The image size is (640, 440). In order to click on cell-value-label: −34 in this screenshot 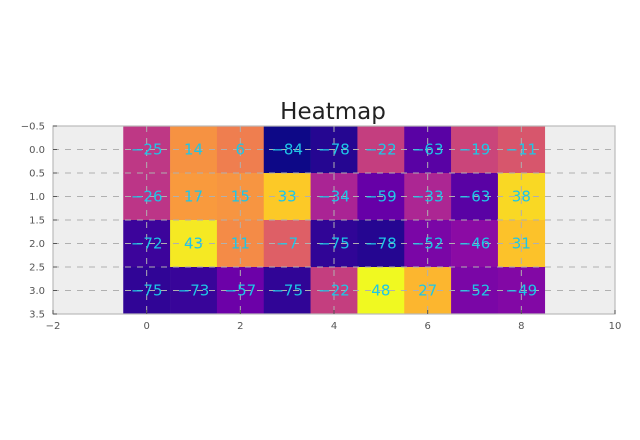, I will do `click(334, 197)`.